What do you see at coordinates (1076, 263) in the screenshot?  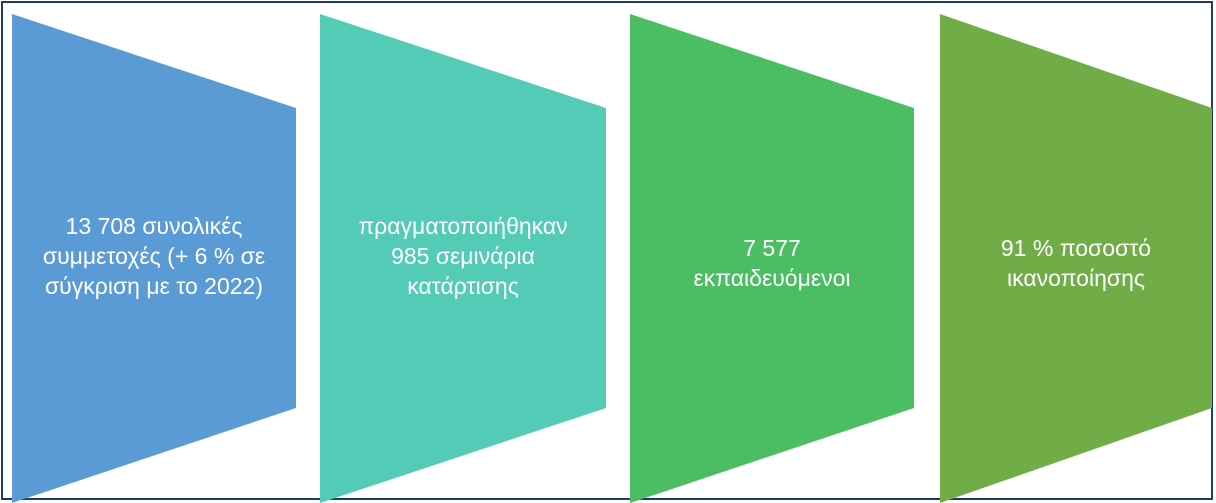 I see `stage-4-label: 91 % ποσοστό ικανοποίησης` at bounding box center [1076, 263].